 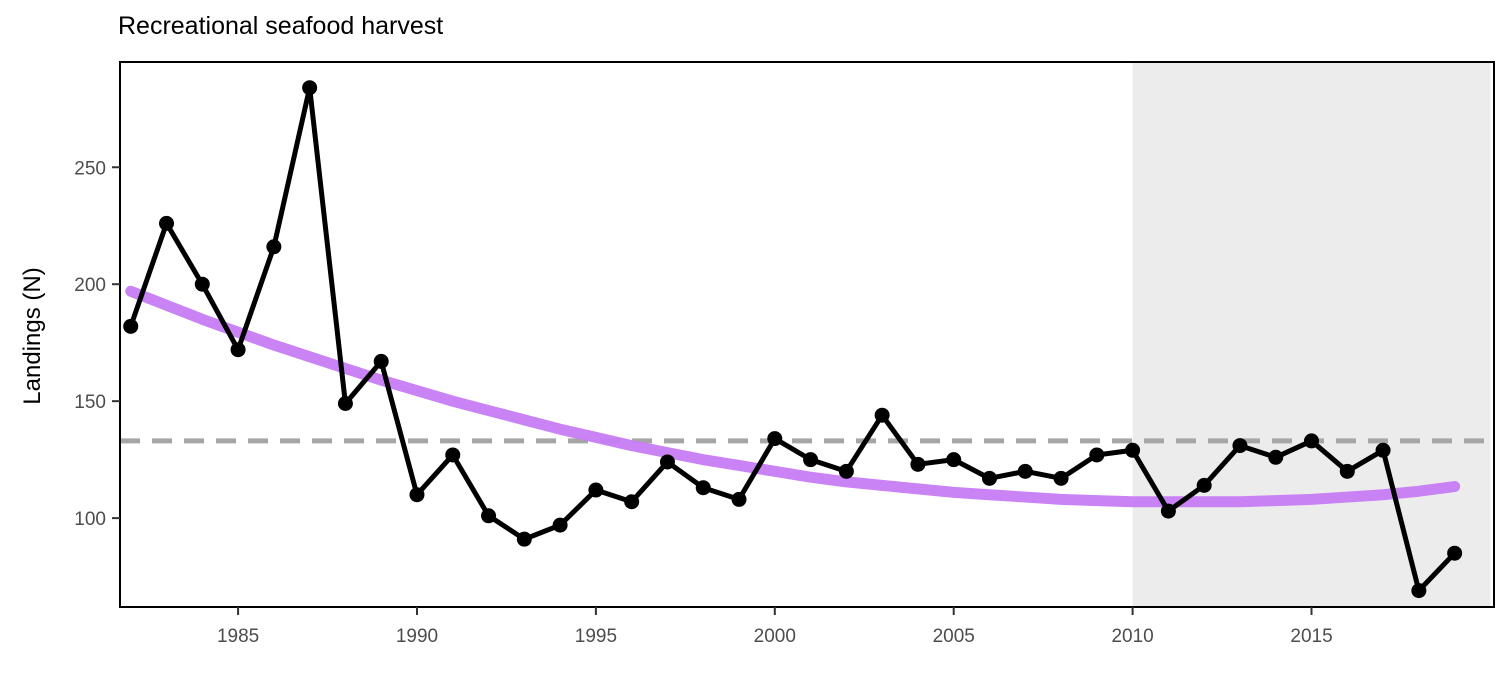 I want to click on x-tick-label: 2005, so click(x=954, y=636).